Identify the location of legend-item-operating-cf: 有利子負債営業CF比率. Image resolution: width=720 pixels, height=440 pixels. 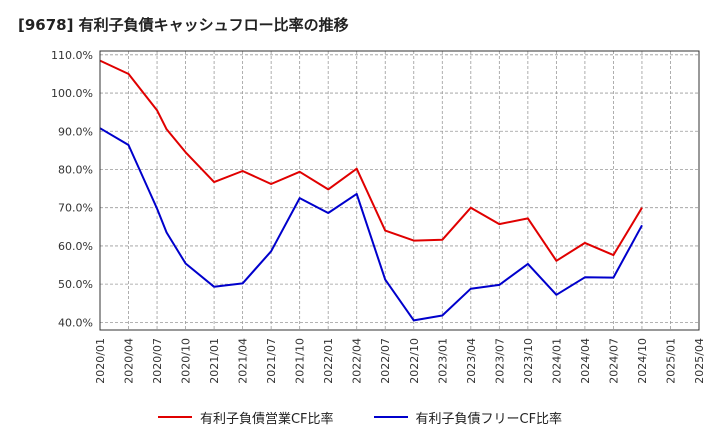
(245, 417).